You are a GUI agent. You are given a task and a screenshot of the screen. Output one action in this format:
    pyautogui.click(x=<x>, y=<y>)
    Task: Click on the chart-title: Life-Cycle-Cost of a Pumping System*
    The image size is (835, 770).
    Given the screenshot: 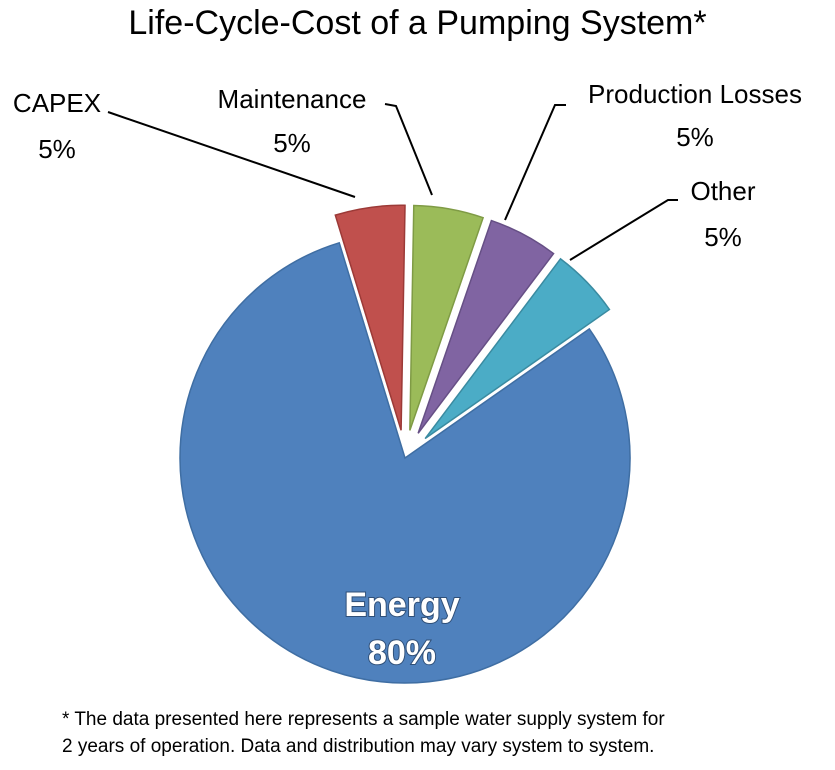 What is the action you would take?
    pyautogui.click(x=417, y=23)
    